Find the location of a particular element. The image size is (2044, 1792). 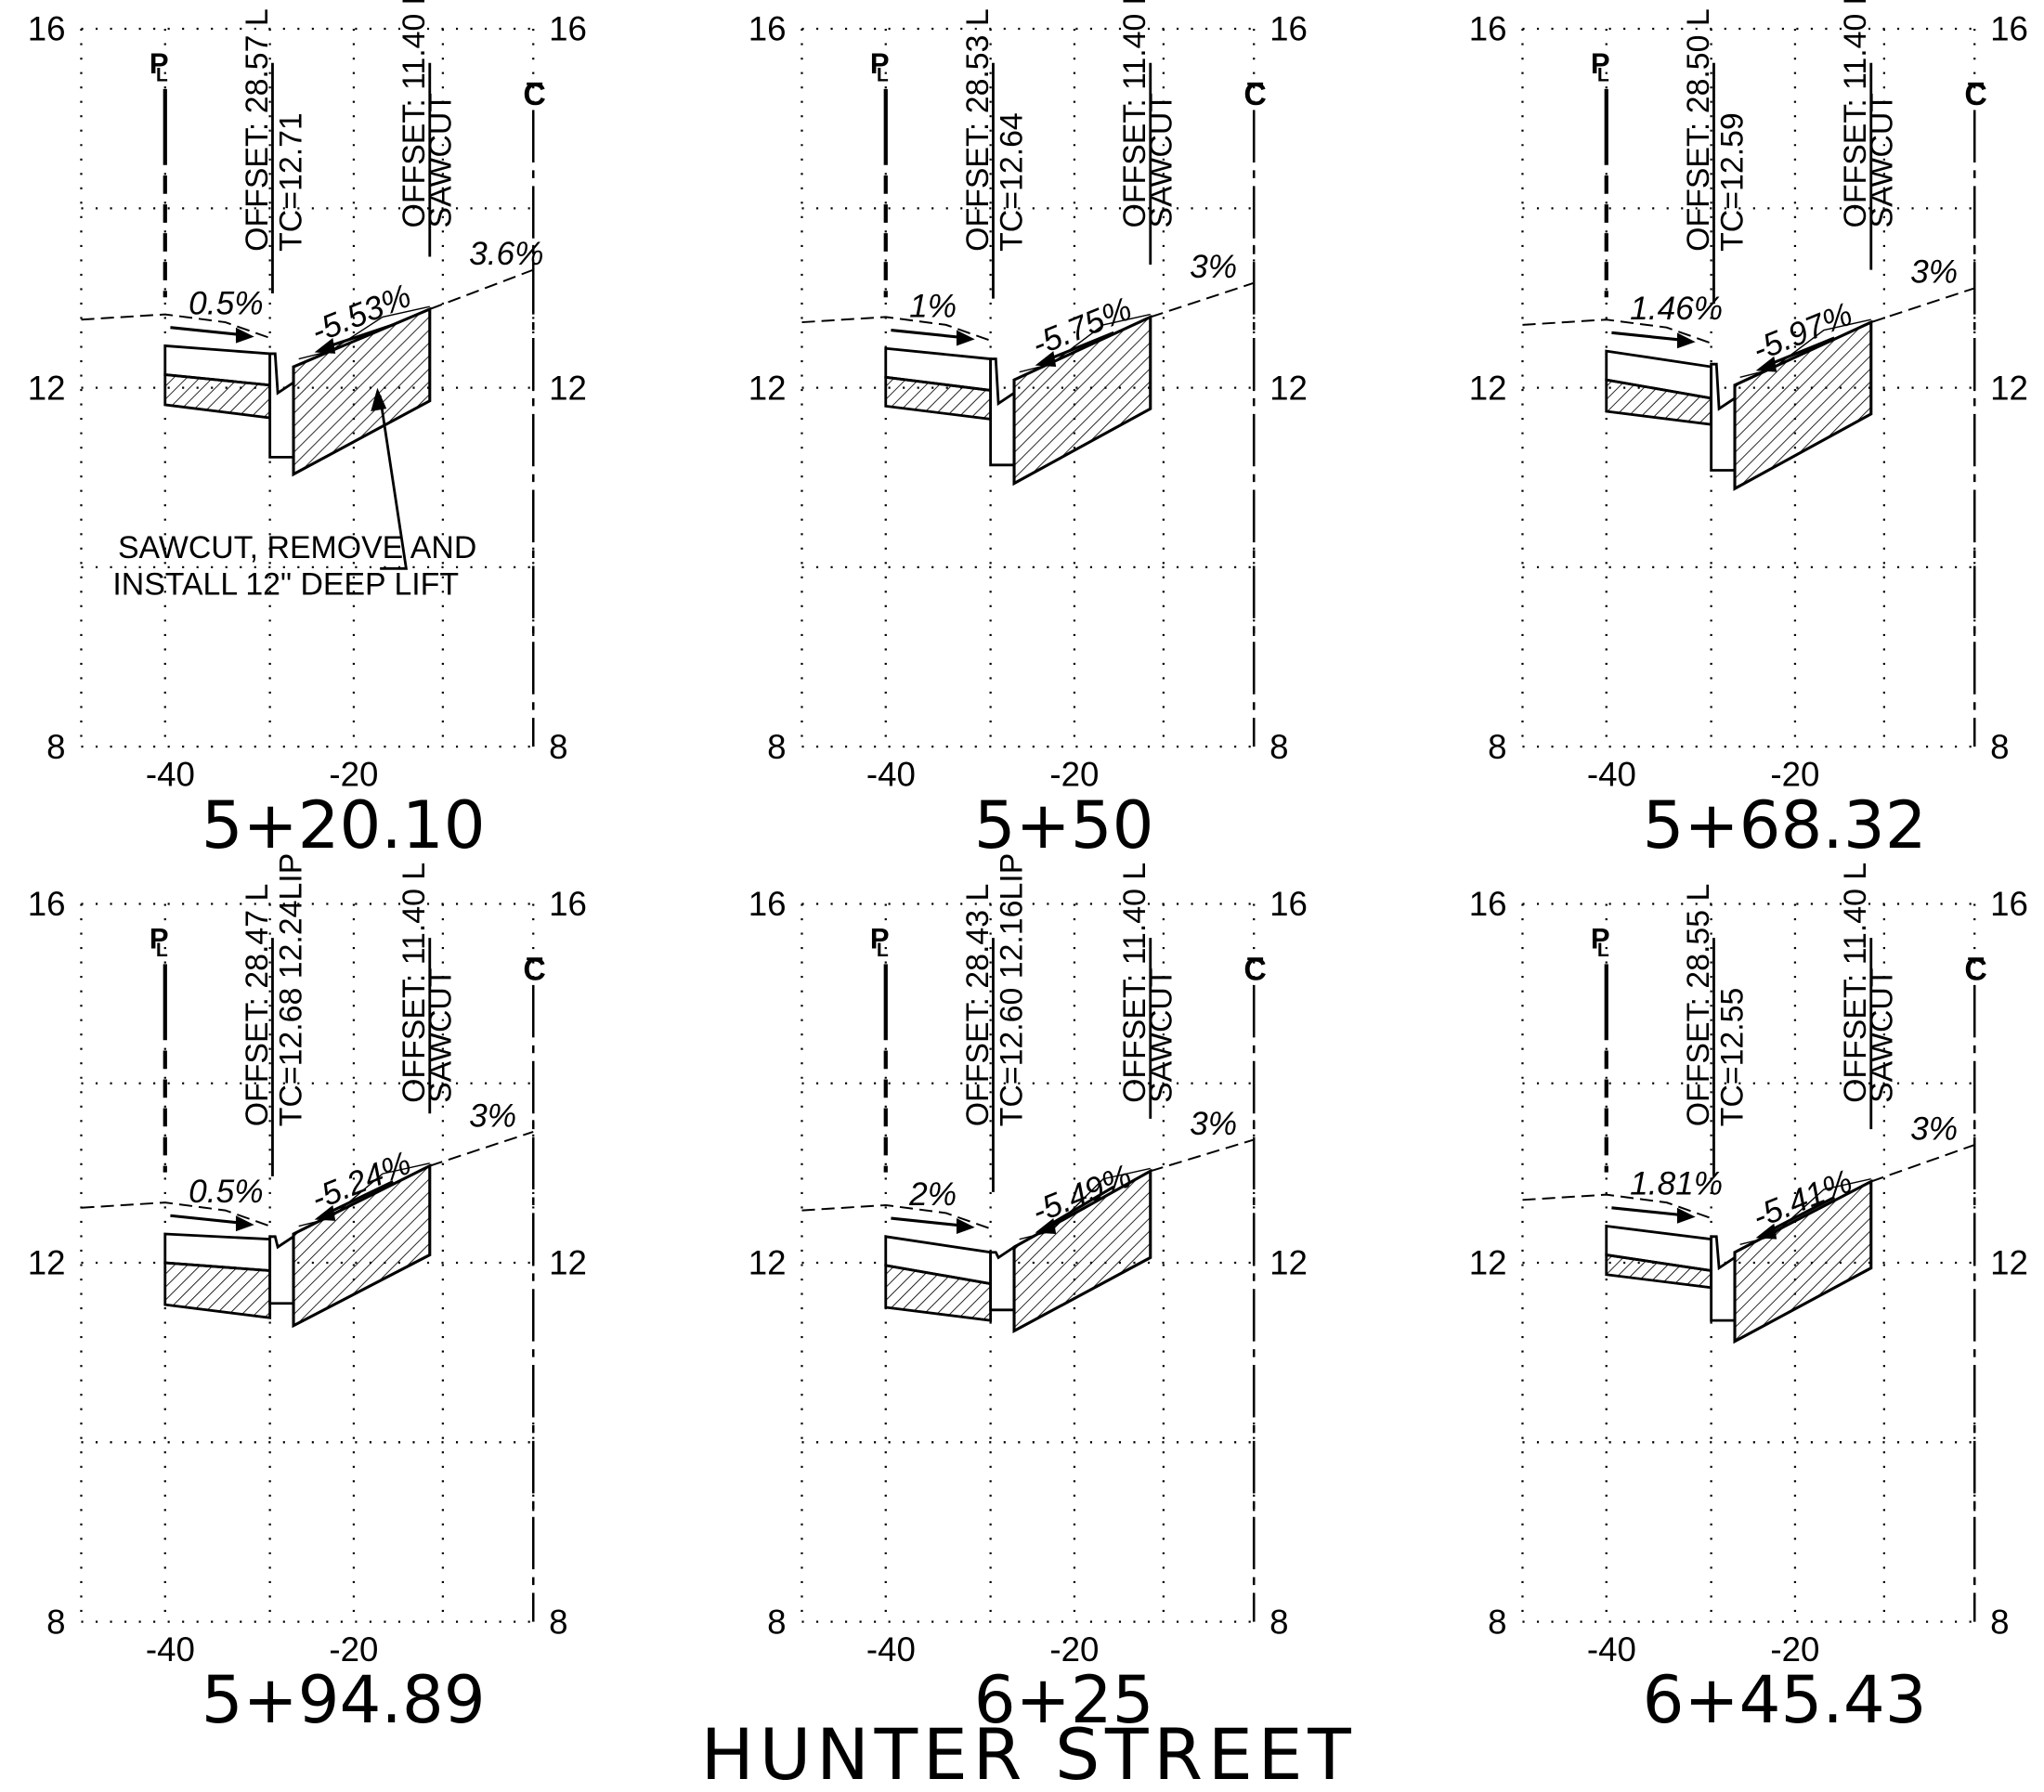

sidewalk-slope-label: 1.46% is located at coordinates (1677, 309).